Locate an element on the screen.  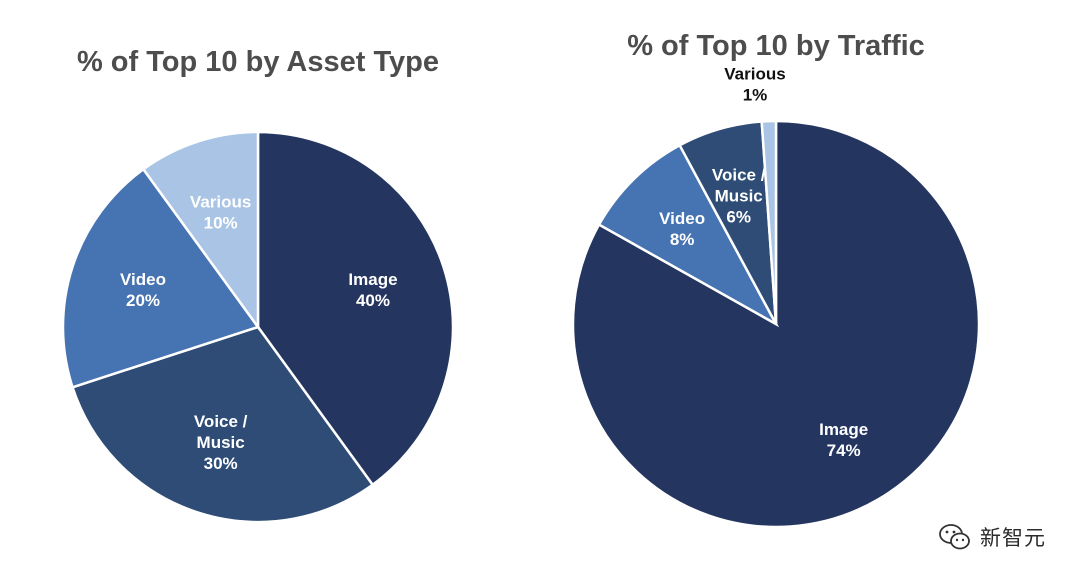
chart-1-title: % of Top 10 by Asset Type is located at coordinates (258, 62).